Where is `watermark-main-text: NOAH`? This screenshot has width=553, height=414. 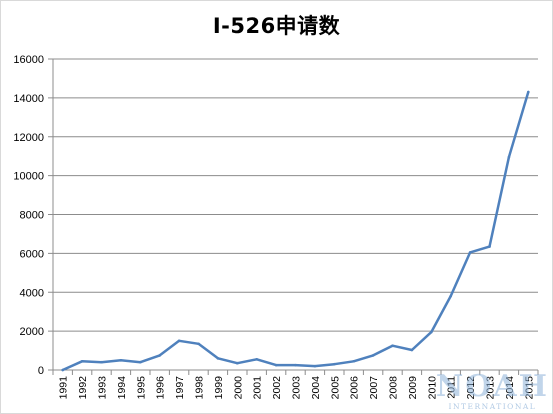 watermark-main-text: NOAH is located at coordinates (492, 386).